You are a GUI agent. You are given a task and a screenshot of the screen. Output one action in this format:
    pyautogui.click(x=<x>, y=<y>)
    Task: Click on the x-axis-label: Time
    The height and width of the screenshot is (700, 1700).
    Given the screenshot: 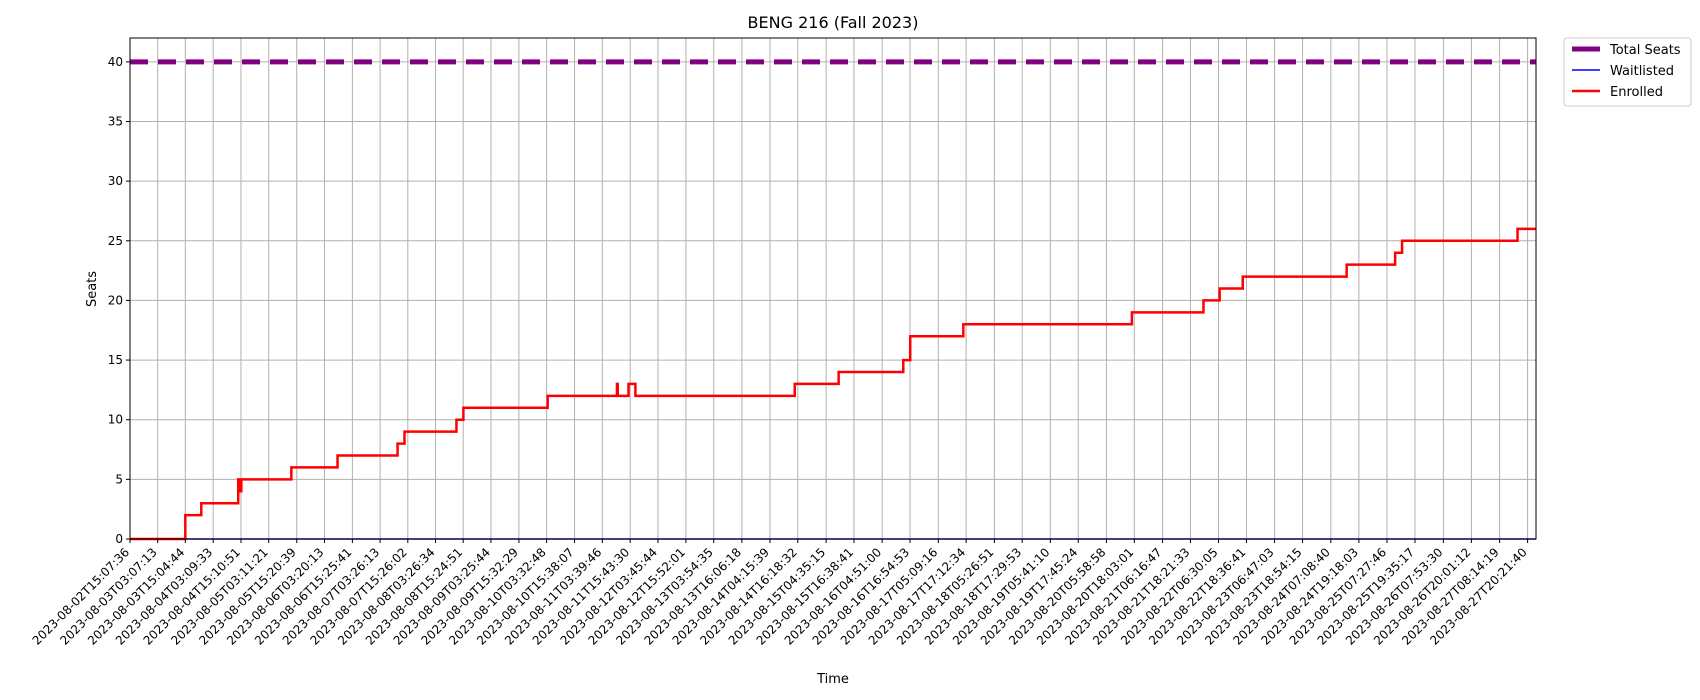 What is the action you would take?
    pyautogui.click(x=832, y=679)
    